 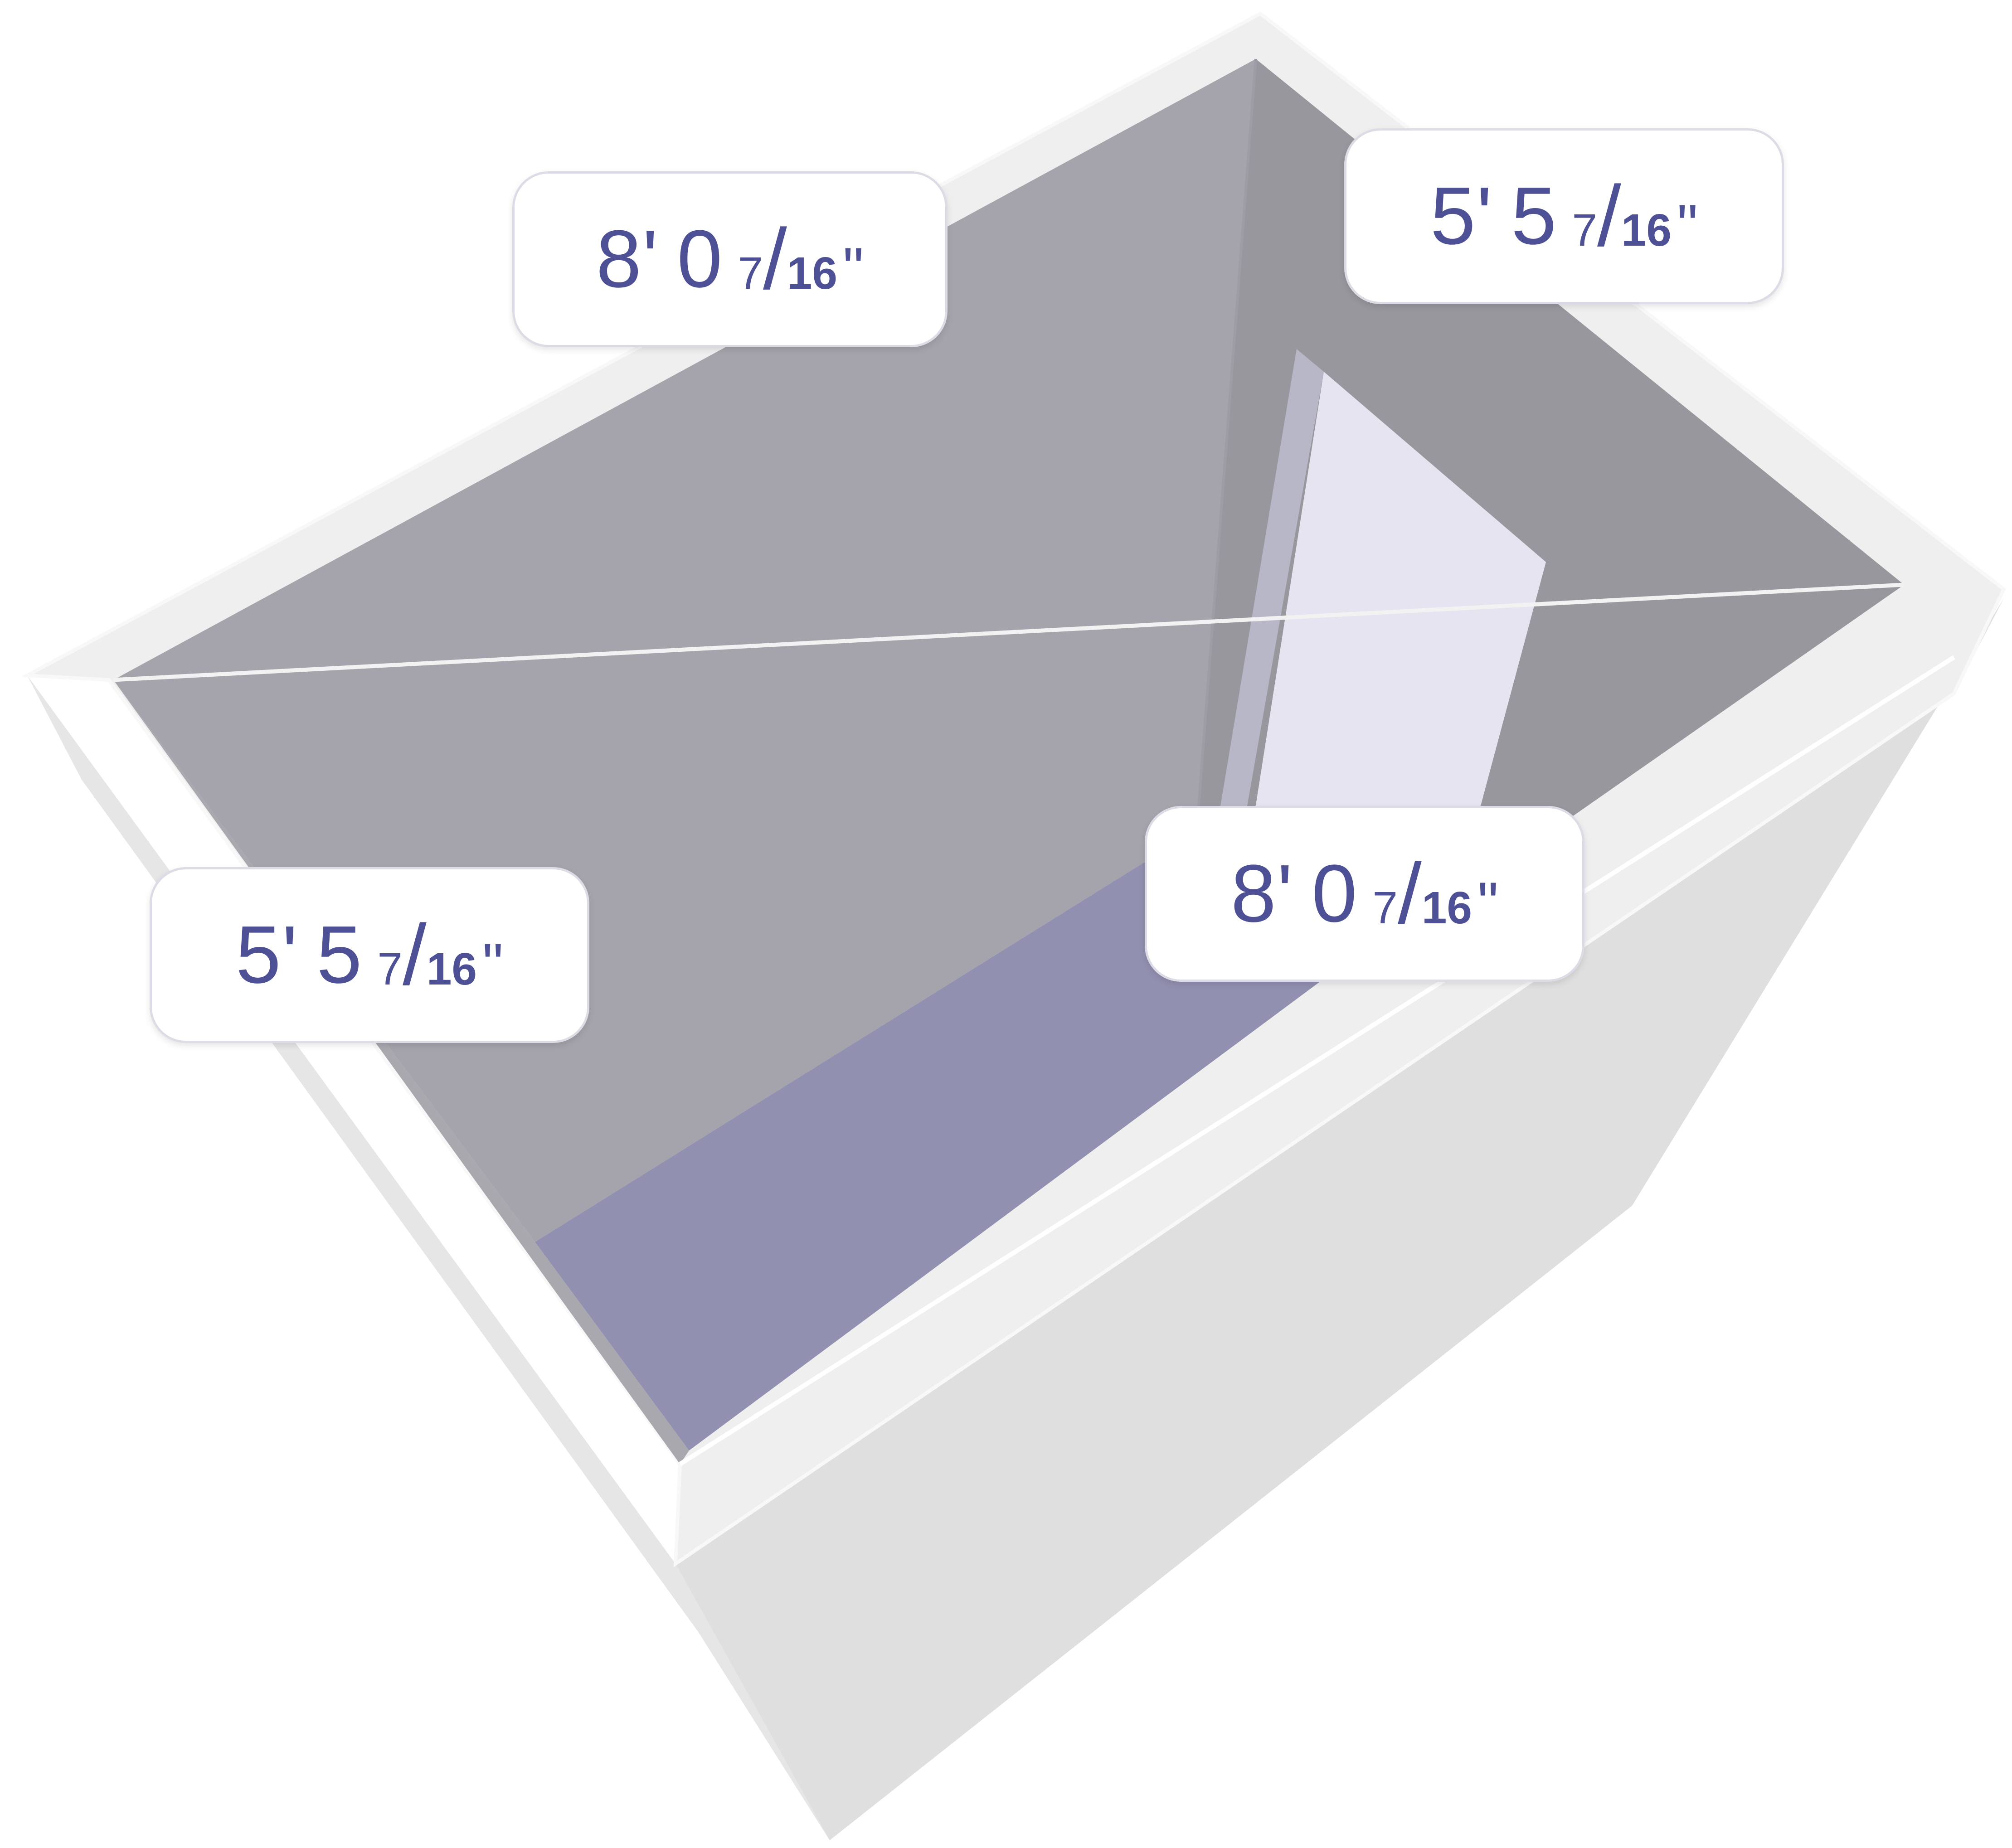 I want to click on diagonal-line, so click(x=1009, y=632).